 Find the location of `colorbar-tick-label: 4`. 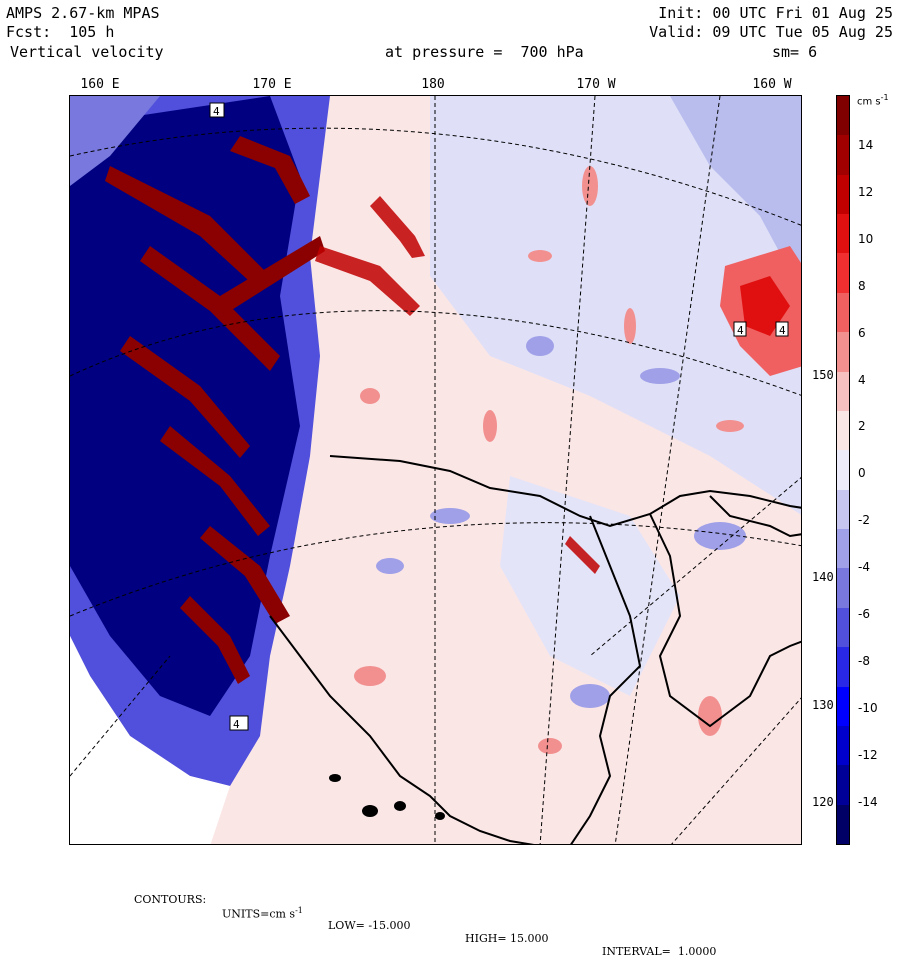

colorbar-tick-label: 4 is located at coordinates (862, 379).